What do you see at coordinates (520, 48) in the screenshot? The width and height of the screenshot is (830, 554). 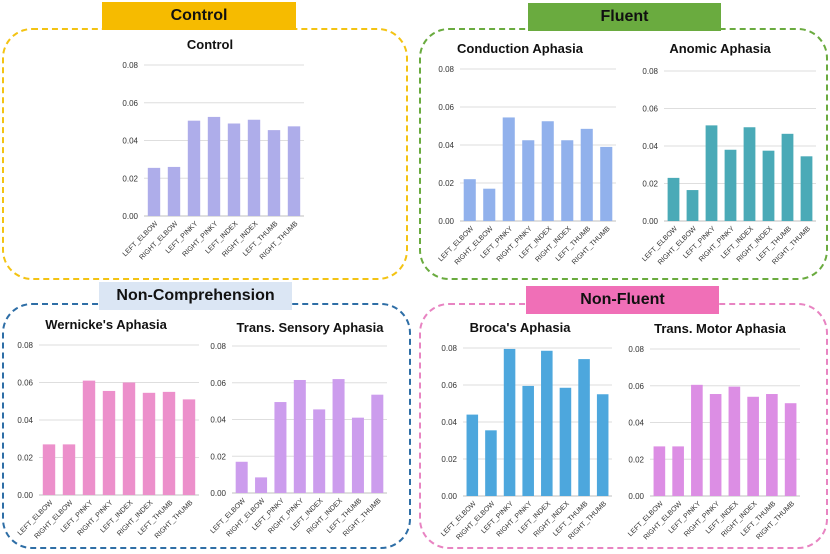 I see `chart-title: Conduction Aphasia` at bounding box center [520, 48].